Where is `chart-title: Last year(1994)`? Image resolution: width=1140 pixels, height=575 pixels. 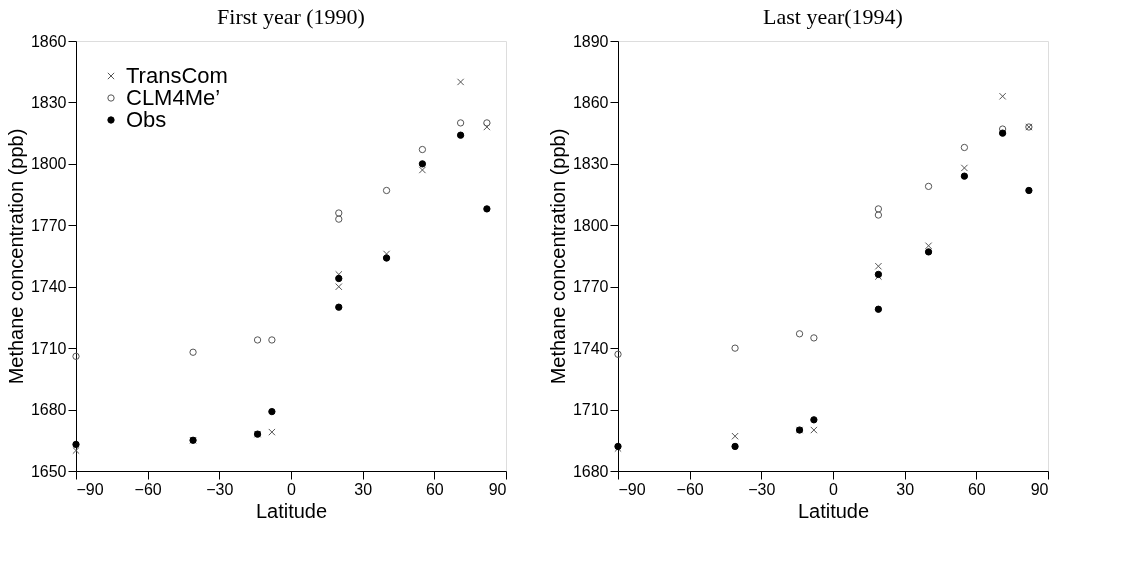 chart-title: Last year(1994) is located at coordinates (833, 16).